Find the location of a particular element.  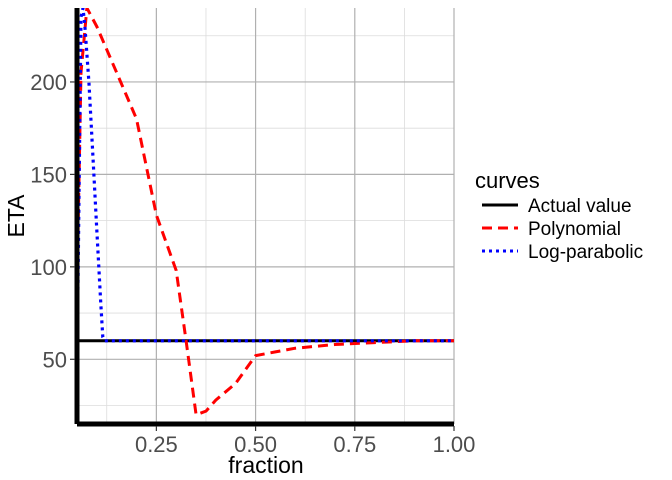

y-axis-title: ETA is located at coordinates (16, 216).